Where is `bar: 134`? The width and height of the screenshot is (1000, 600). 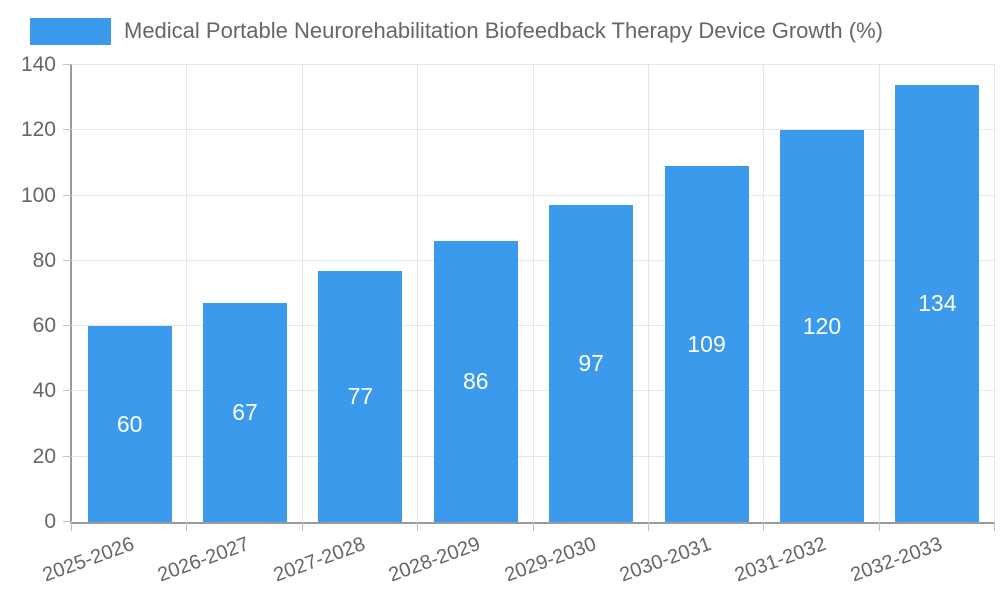
bar: 134 is located at coordinates (937, 303).